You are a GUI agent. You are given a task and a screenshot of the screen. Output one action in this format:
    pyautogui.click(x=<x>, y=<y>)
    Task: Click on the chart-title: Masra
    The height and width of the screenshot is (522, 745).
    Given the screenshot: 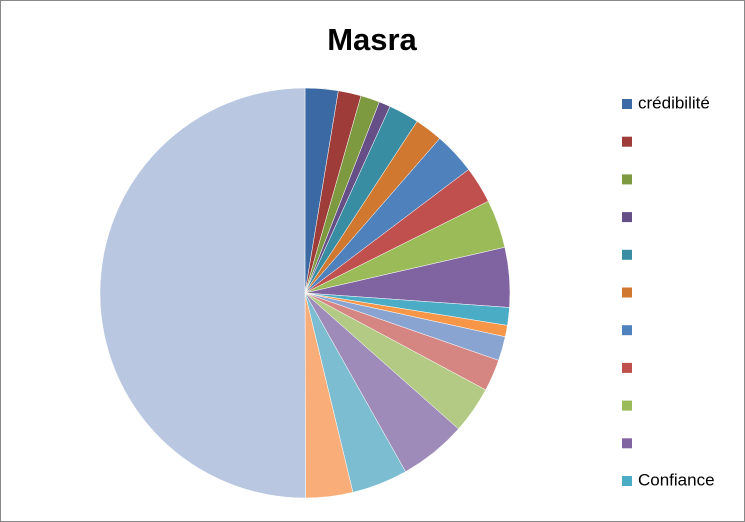 What is the action you would take?
    pyautogui.click(x=372, y=39)
    